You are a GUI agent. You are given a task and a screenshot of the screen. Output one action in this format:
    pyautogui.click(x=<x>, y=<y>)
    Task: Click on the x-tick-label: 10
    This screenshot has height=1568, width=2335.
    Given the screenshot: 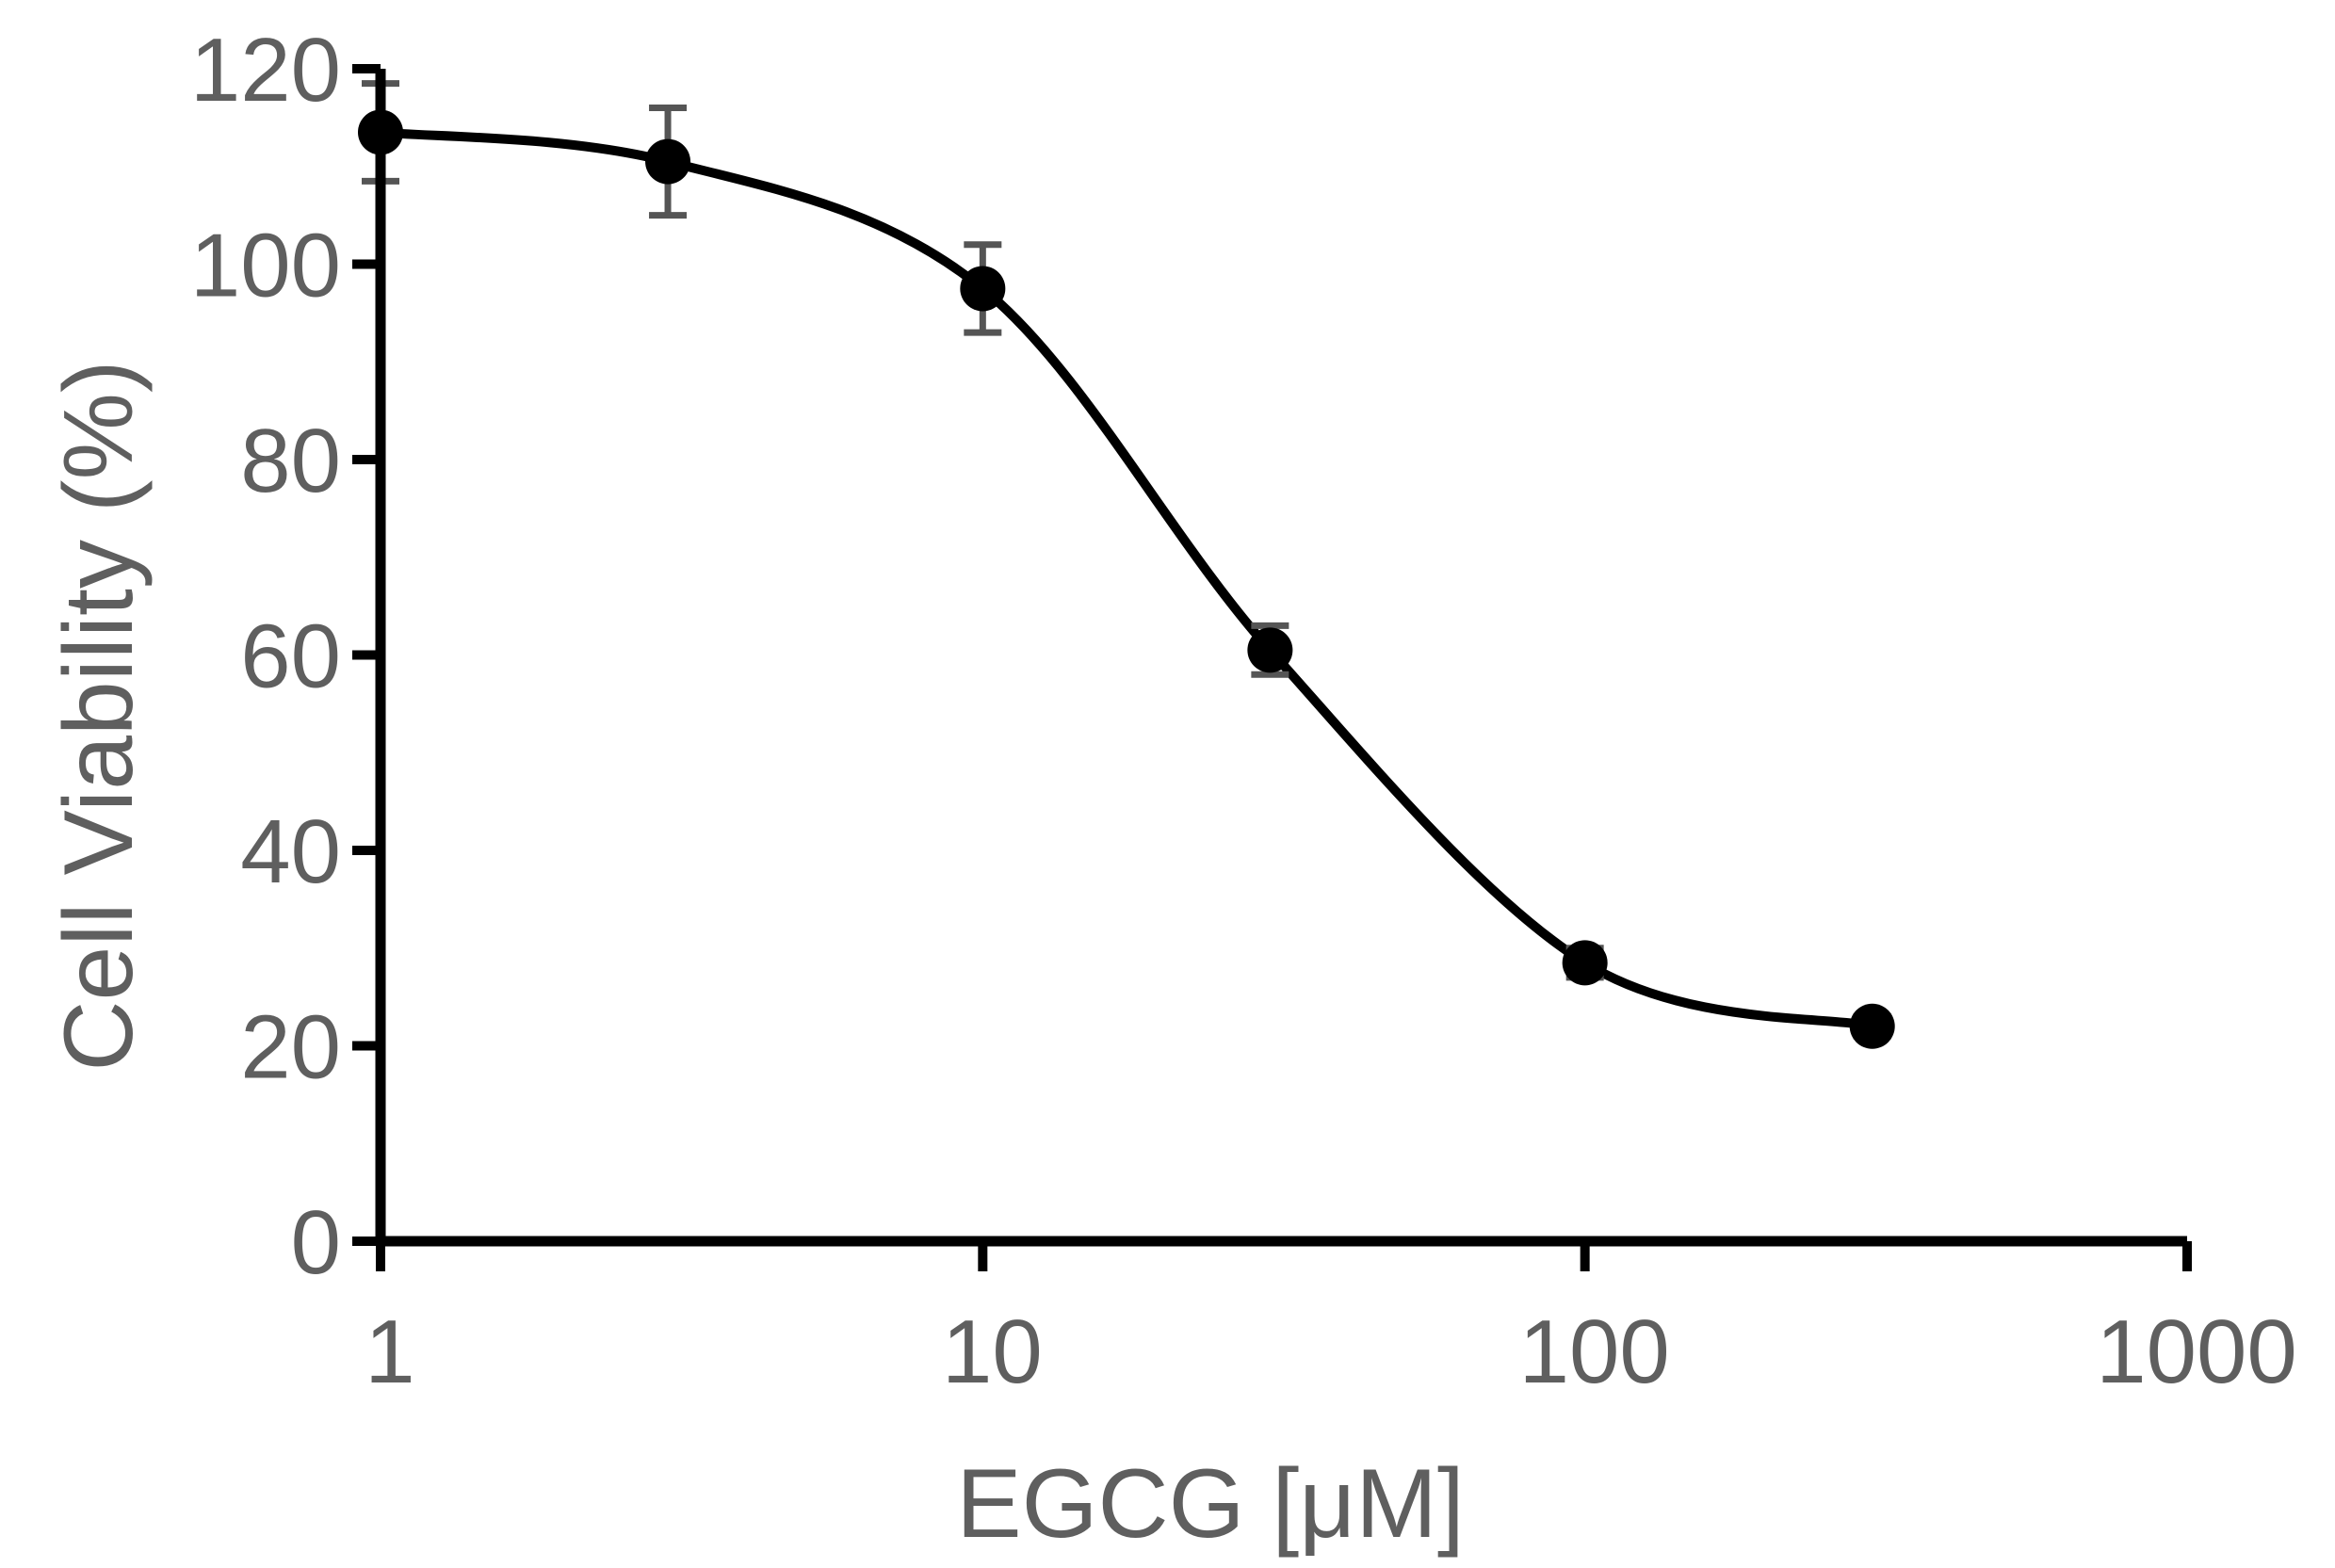 What is the action you would take?
    pyautogui.click(x=992, y=1351)
    